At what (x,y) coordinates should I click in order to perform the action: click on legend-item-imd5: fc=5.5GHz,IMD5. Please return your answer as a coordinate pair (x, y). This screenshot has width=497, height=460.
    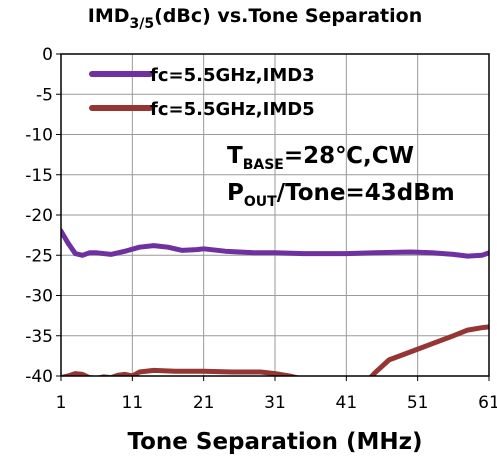
    Looking at the image, I should click on (202, 109).